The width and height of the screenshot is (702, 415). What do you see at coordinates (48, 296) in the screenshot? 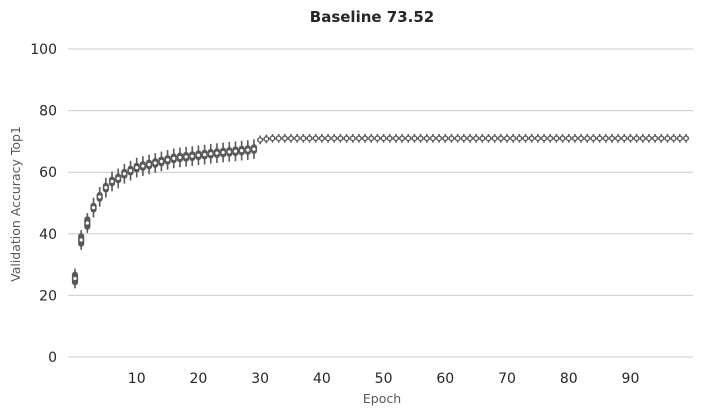
I see `y-tick-label: 20` at bounding box center [48, 296].